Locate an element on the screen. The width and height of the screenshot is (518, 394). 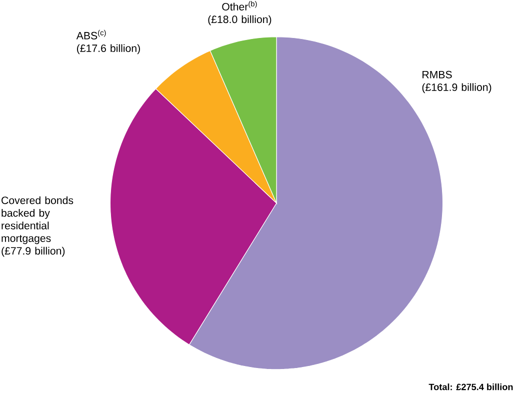
data-label: (£17.6 billion) is located at coordinates (108, 49).